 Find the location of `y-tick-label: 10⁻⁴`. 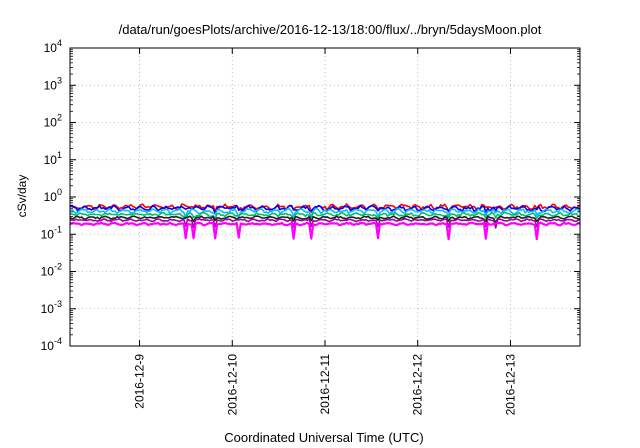

y-tick-label: 10⁻⁴ is located at coordinates (51, 344).